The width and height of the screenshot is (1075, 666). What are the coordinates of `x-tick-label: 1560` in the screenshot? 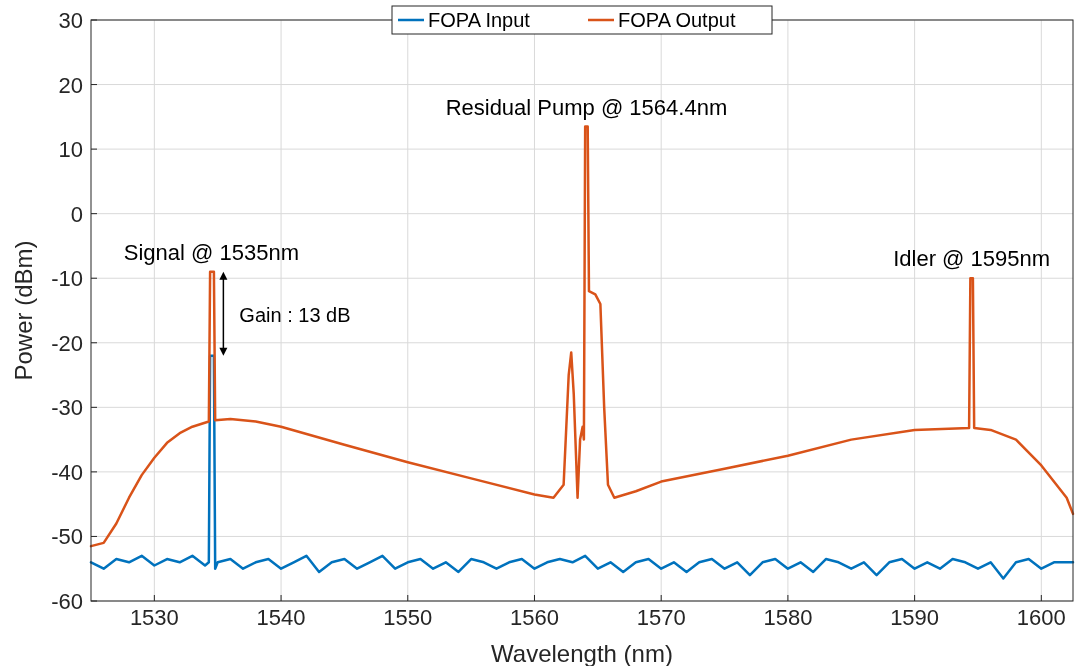 It's located at (534, 617).